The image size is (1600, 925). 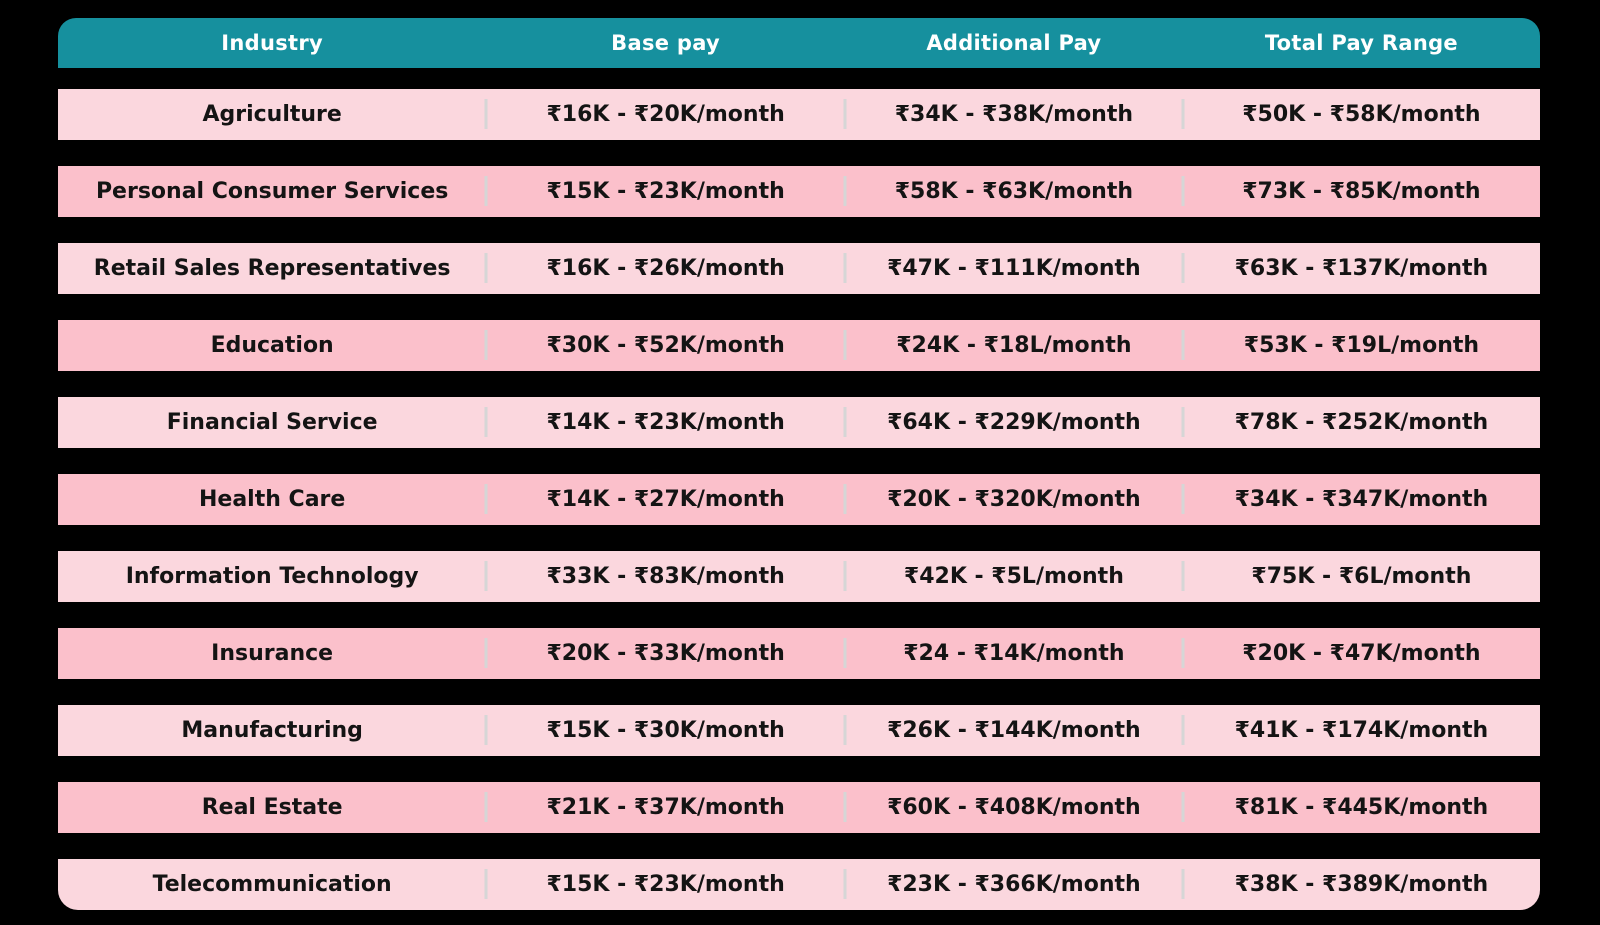 I want to click on column-header-additional-pay: Additional Pay, so click(x=1014, y=43).